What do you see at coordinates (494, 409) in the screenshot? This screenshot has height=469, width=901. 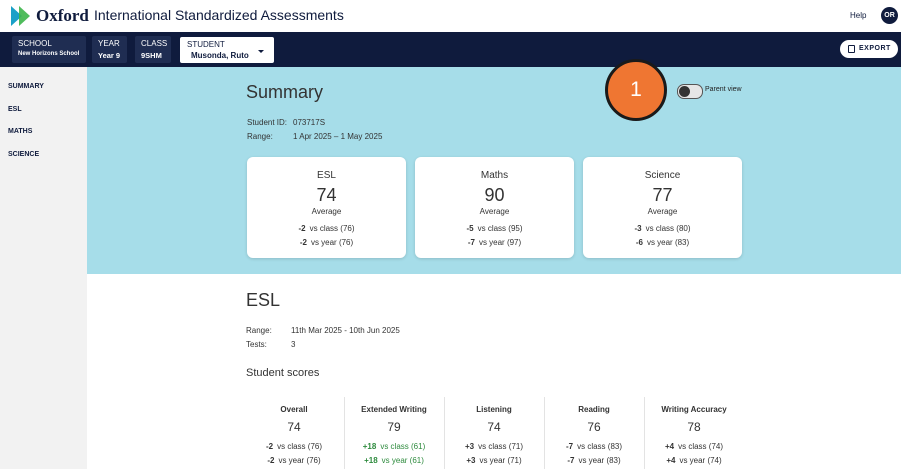 I see `column-name: Listening` at bounding box center [494, 409].